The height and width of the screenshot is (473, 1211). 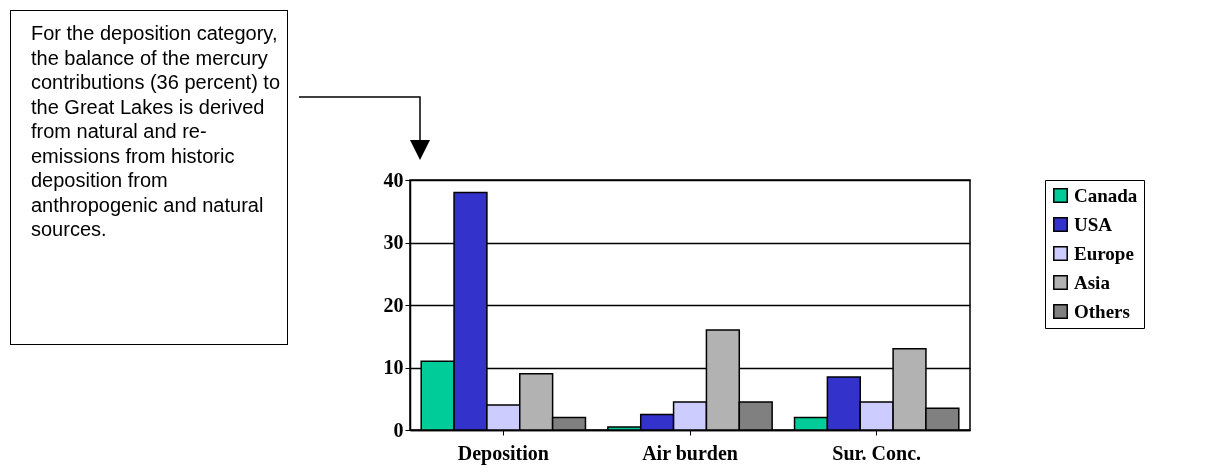 I want to click on y-tick-label: 0, so click(x=398, y=429).